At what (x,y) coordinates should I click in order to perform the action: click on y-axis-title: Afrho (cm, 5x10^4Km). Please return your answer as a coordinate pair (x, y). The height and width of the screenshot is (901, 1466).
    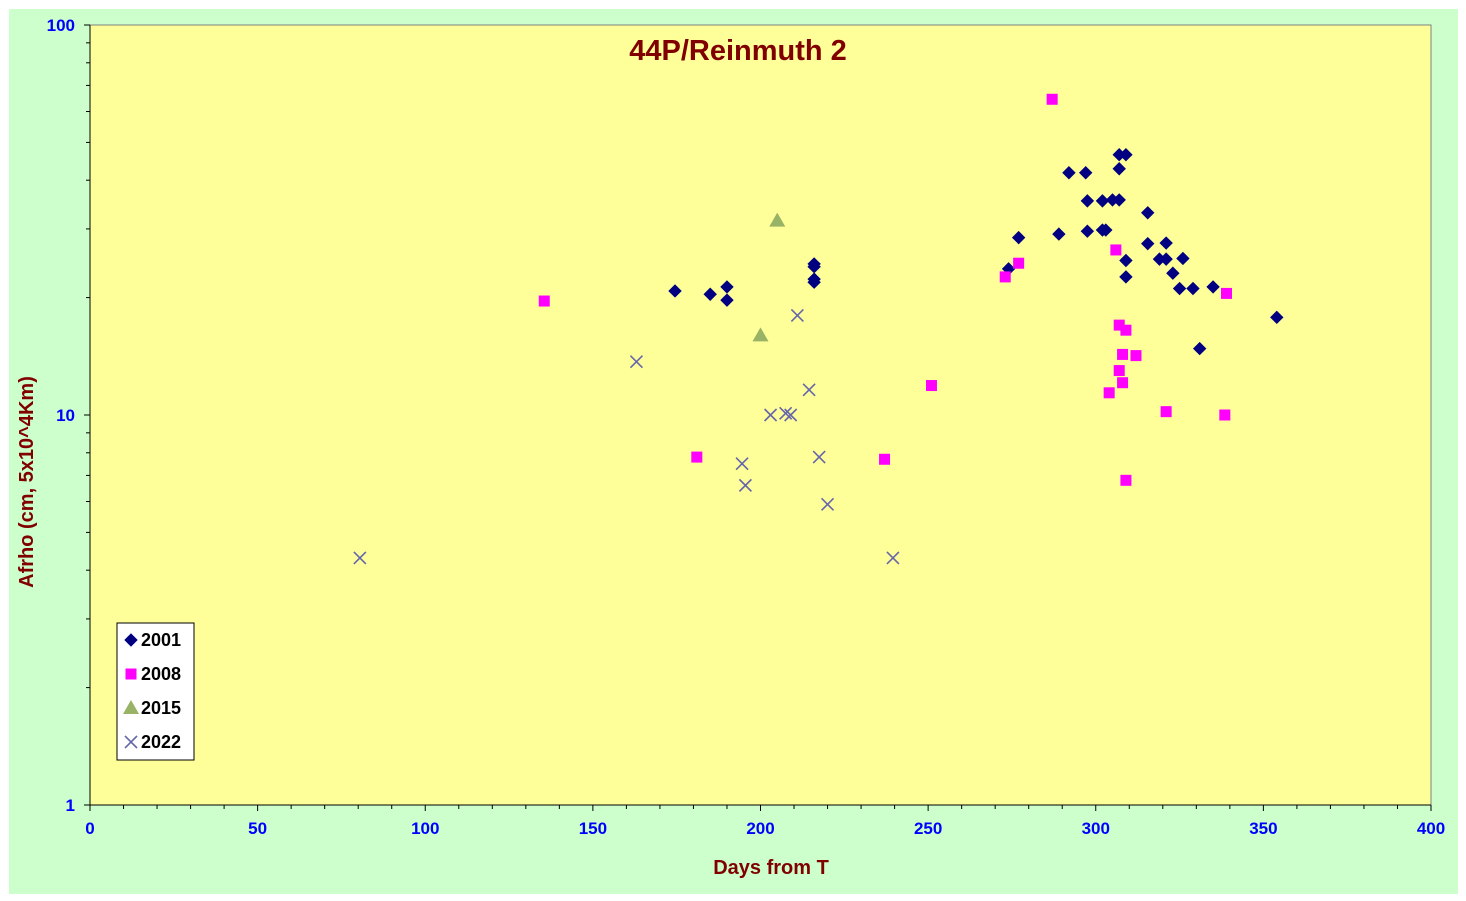
    Looking at the image, I should click on (27, 482).